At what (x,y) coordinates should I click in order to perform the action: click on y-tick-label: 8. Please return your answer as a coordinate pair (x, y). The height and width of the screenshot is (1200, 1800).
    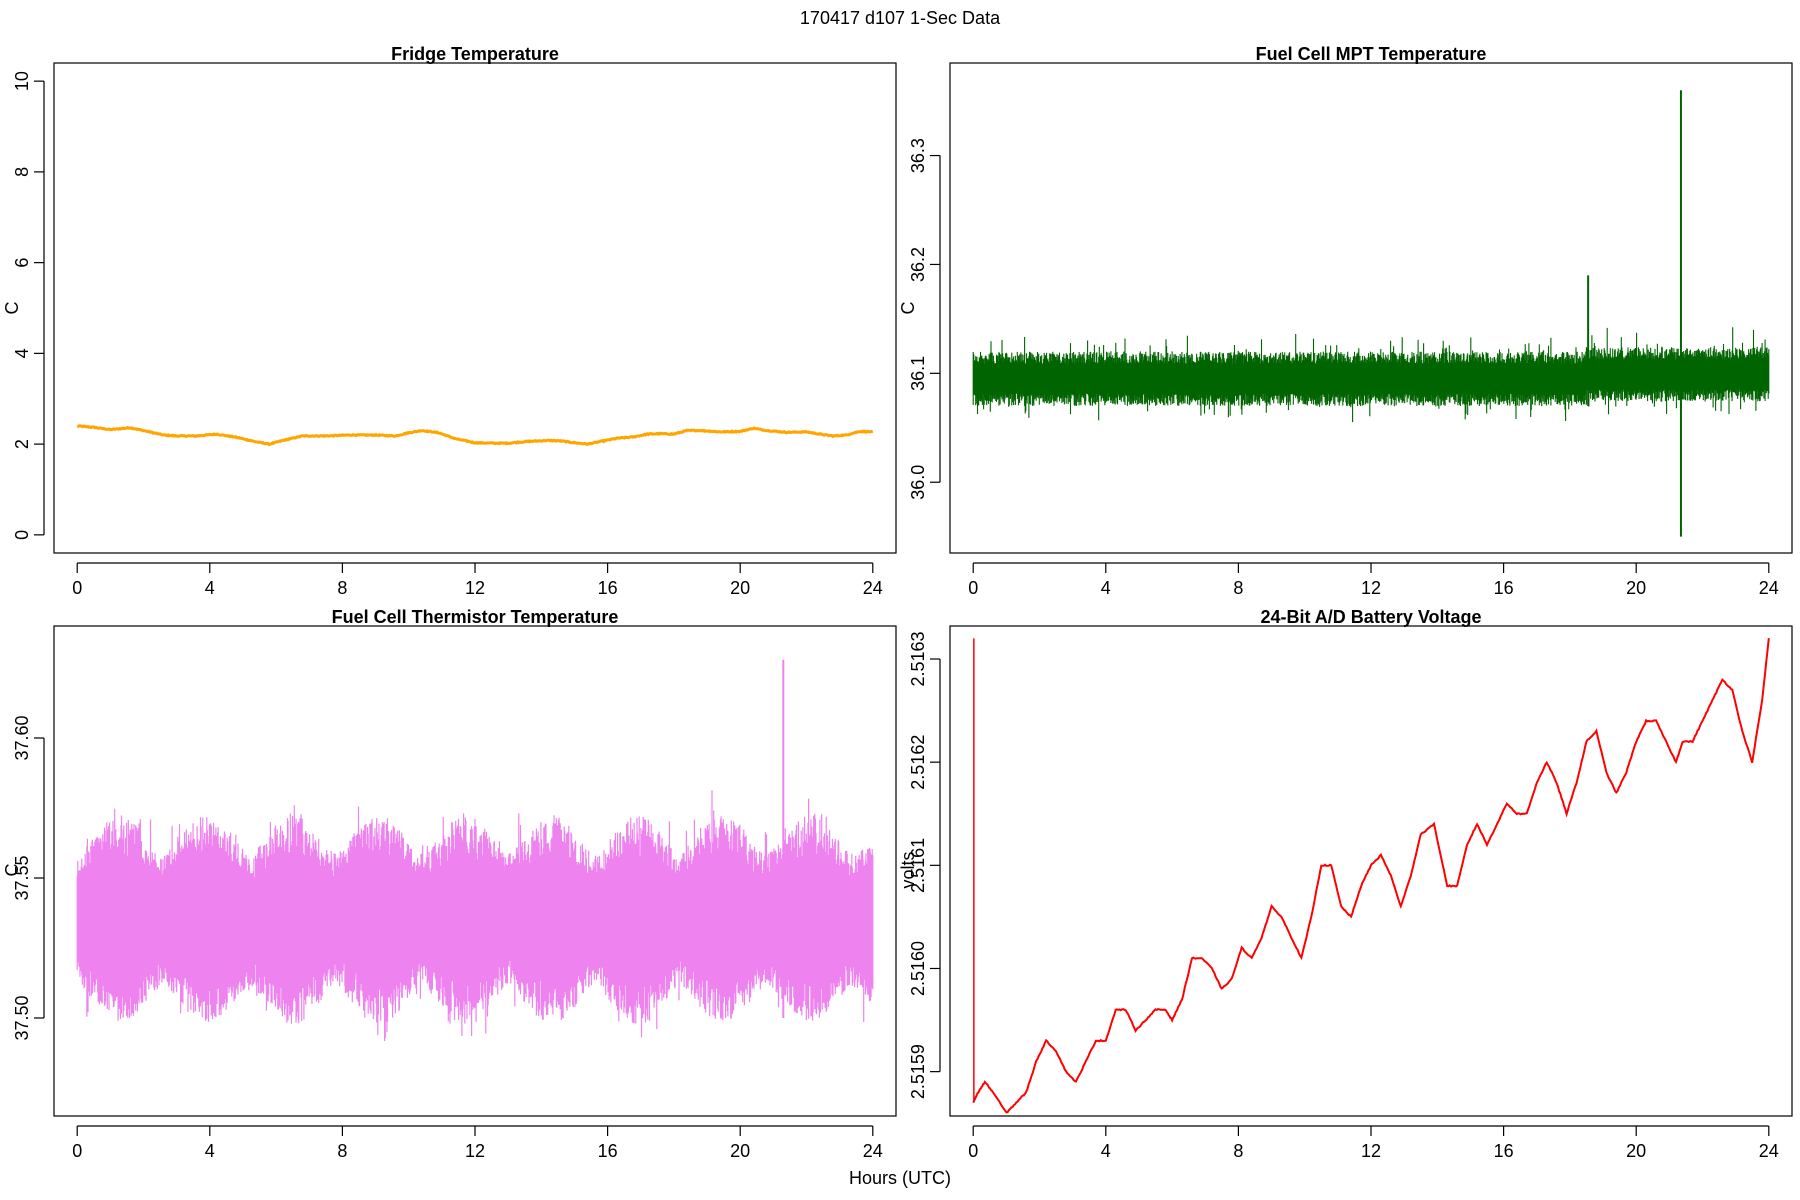
    Looking at the image, I should click on (22, 172).